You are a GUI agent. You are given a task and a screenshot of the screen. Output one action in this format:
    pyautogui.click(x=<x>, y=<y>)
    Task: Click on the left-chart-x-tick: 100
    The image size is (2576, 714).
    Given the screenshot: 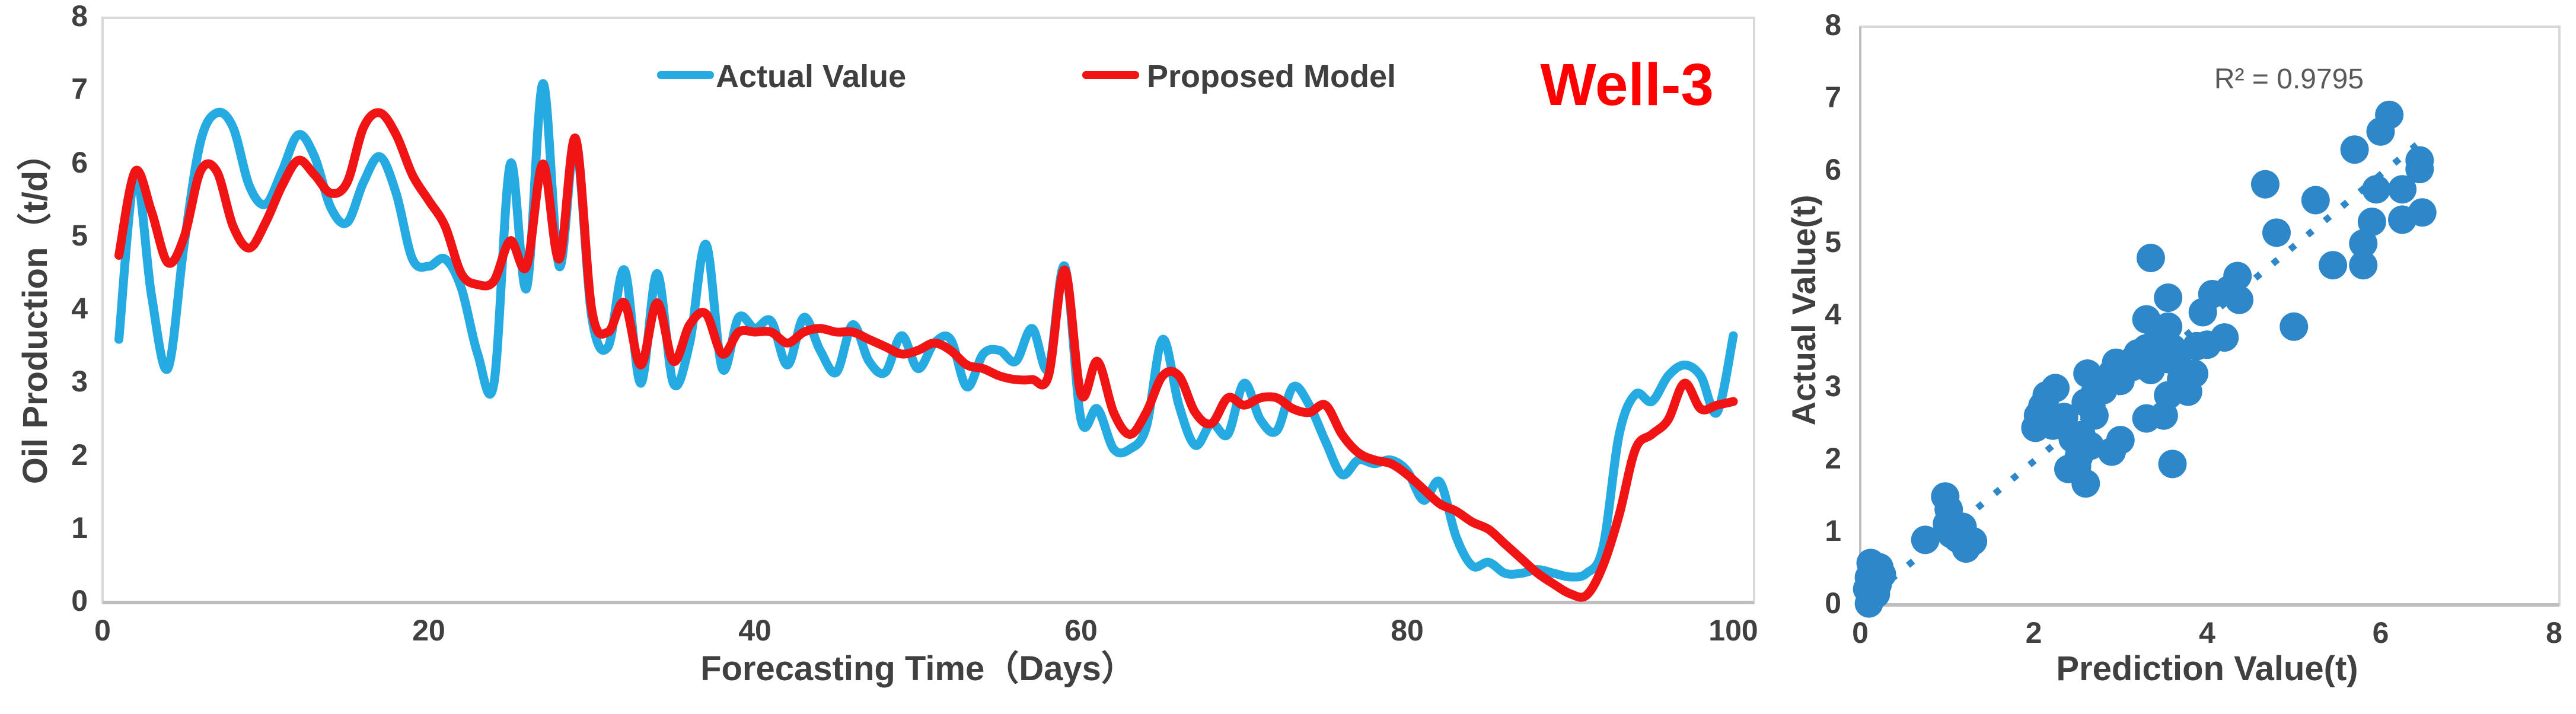 What is the action you would take?
    pyautogui.click(x=1733, y=631)
    